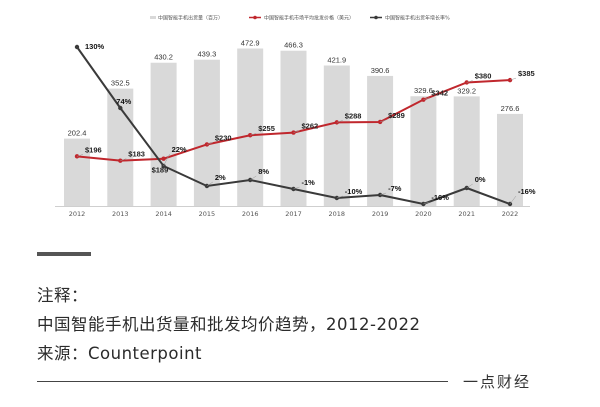  Describe the element at coordinates (242, 381) in the screenshot. I see `footer-divider` at that location.